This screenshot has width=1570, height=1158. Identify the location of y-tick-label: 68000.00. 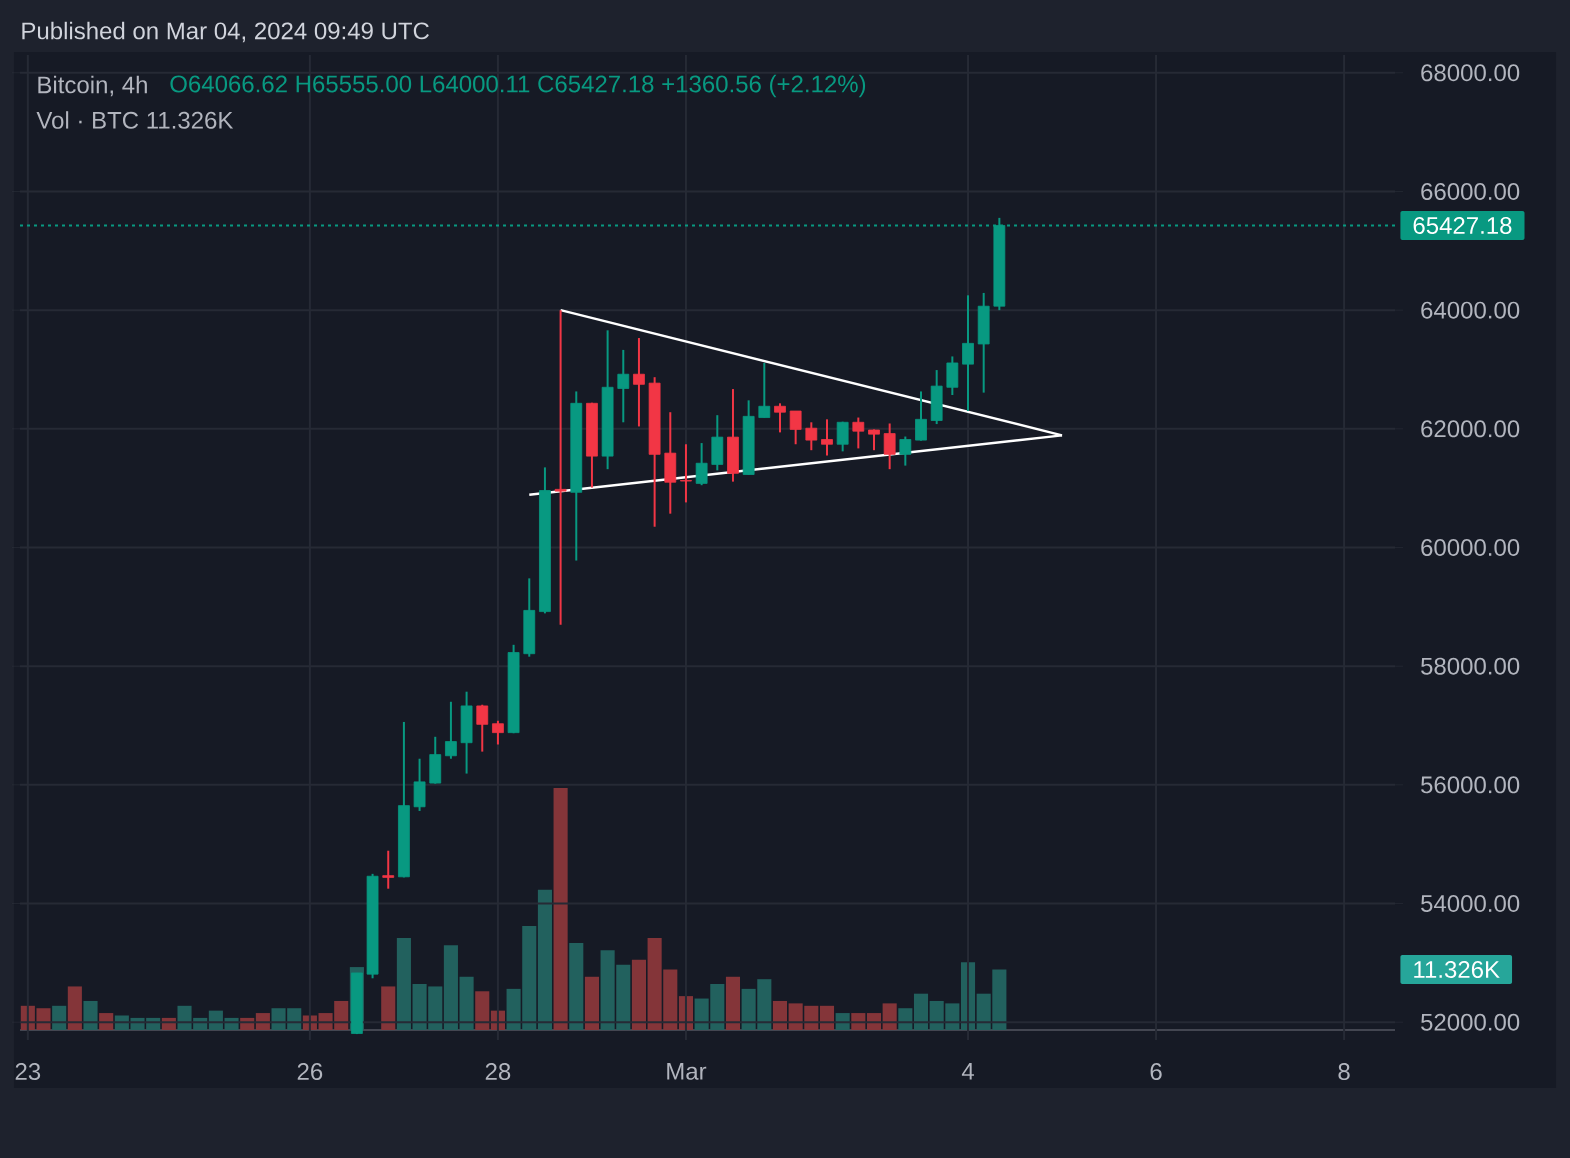
(1470, 73).